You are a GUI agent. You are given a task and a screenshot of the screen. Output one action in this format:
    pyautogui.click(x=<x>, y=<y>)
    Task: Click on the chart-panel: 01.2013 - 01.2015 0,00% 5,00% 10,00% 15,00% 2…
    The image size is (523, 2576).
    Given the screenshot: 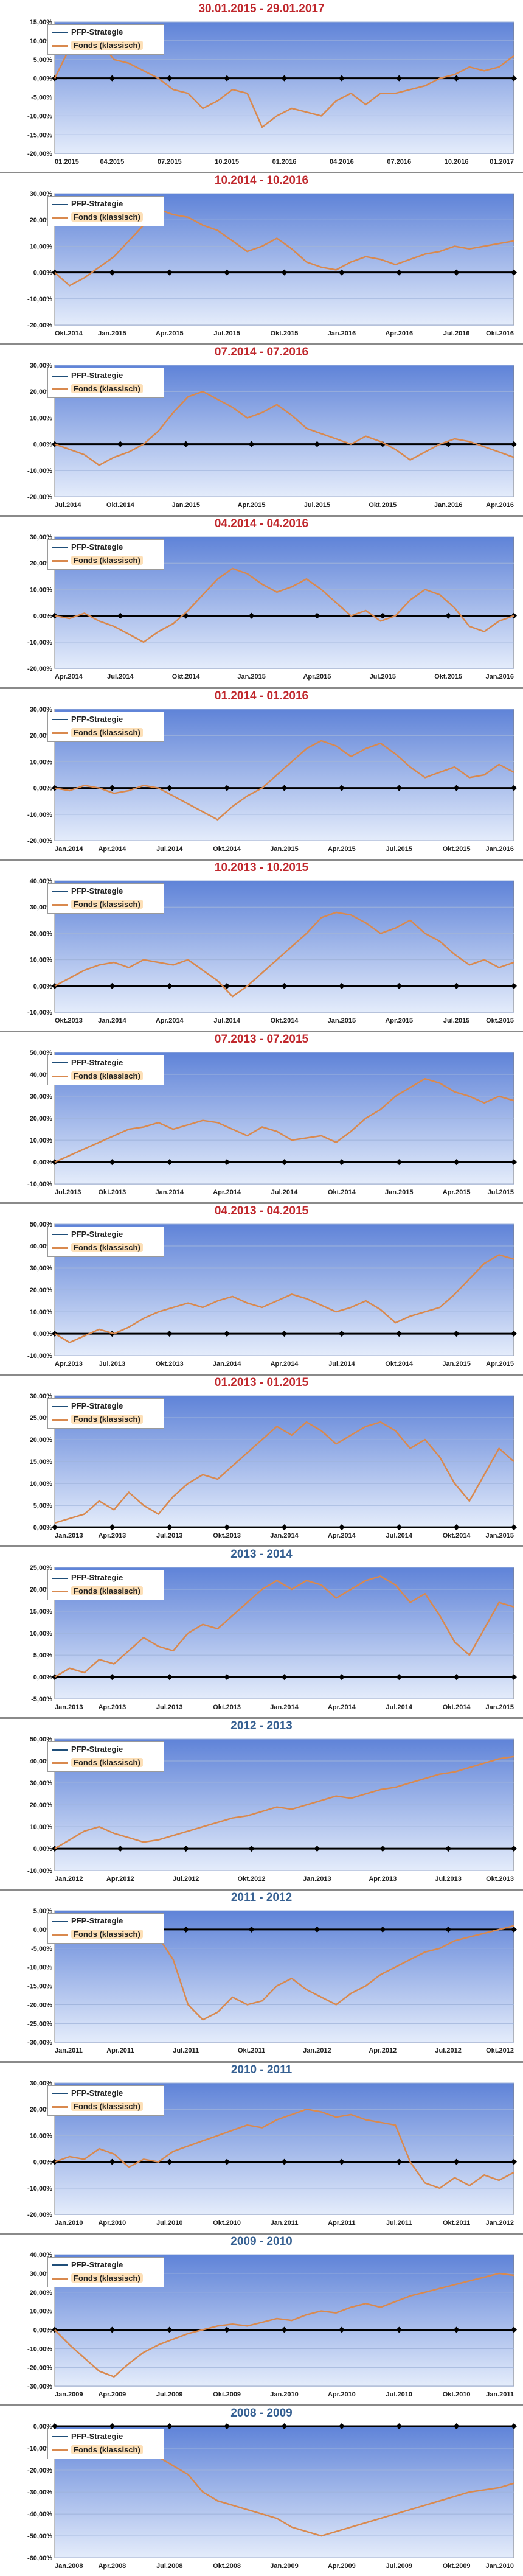 What is the action you would take?
    pyautogui.click(x=261, y=1459)
    